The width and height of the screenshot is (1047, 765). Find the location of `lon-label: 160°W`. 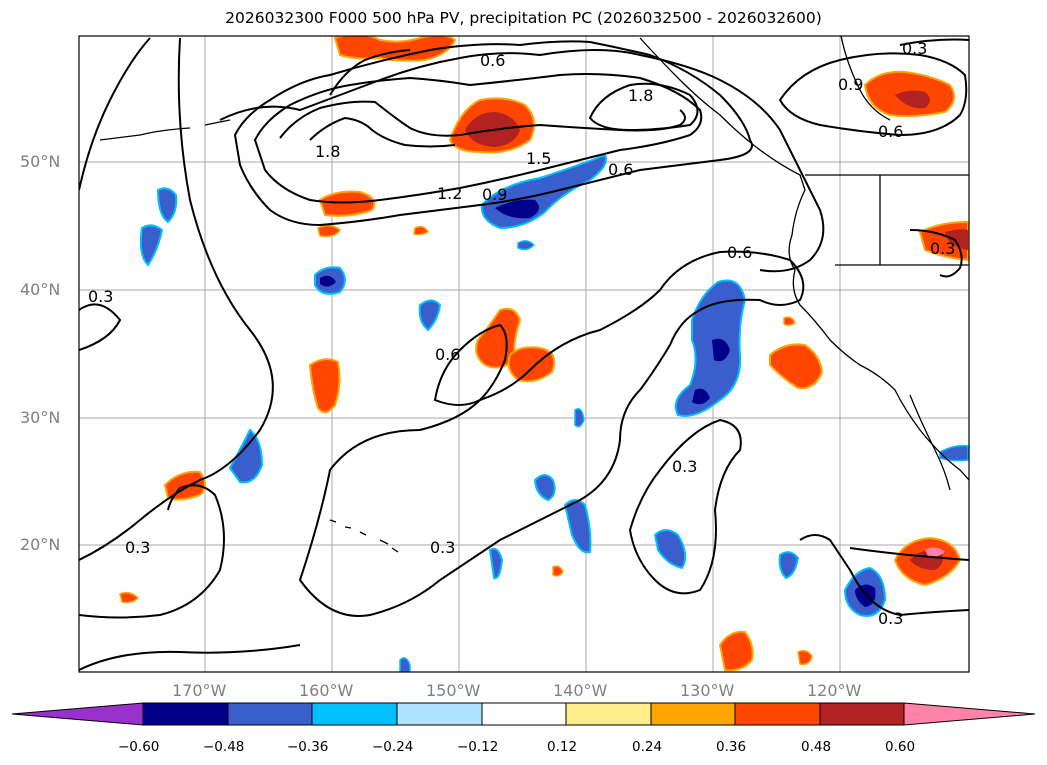

lon-label: 160°W is located at coordinates (326, 690).